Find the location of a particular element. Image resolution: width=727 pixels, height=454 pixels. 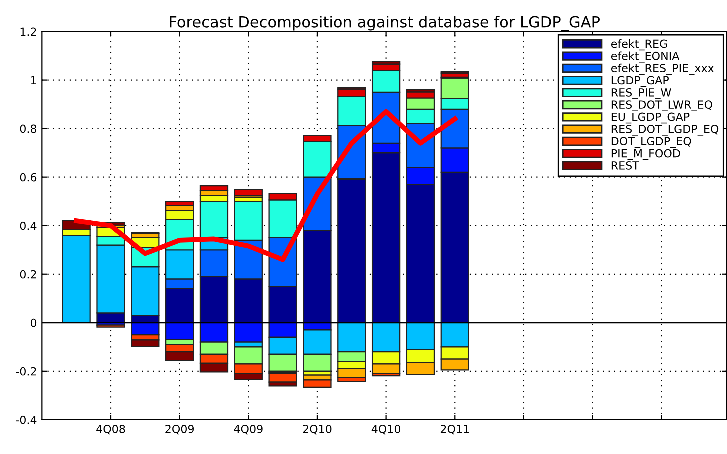

legend-label: RES_DOT_LGDP_EQ is located at coordinates (665, 130).